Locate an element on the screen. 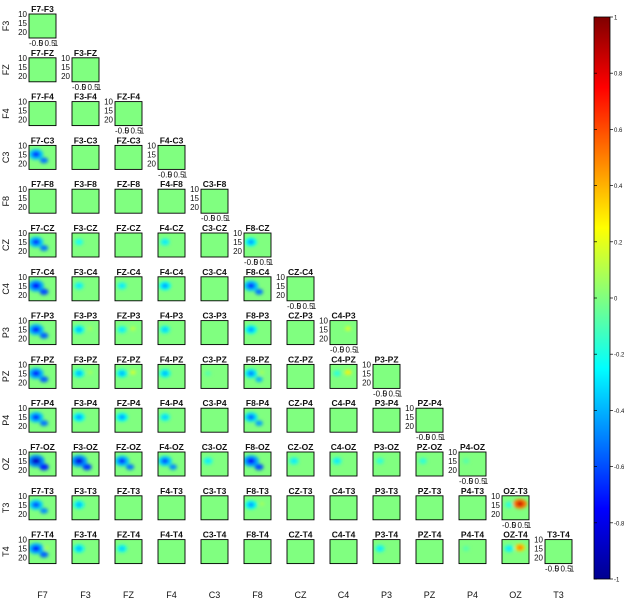  column-label-F7: F7 is located at coordinates (42, 595).